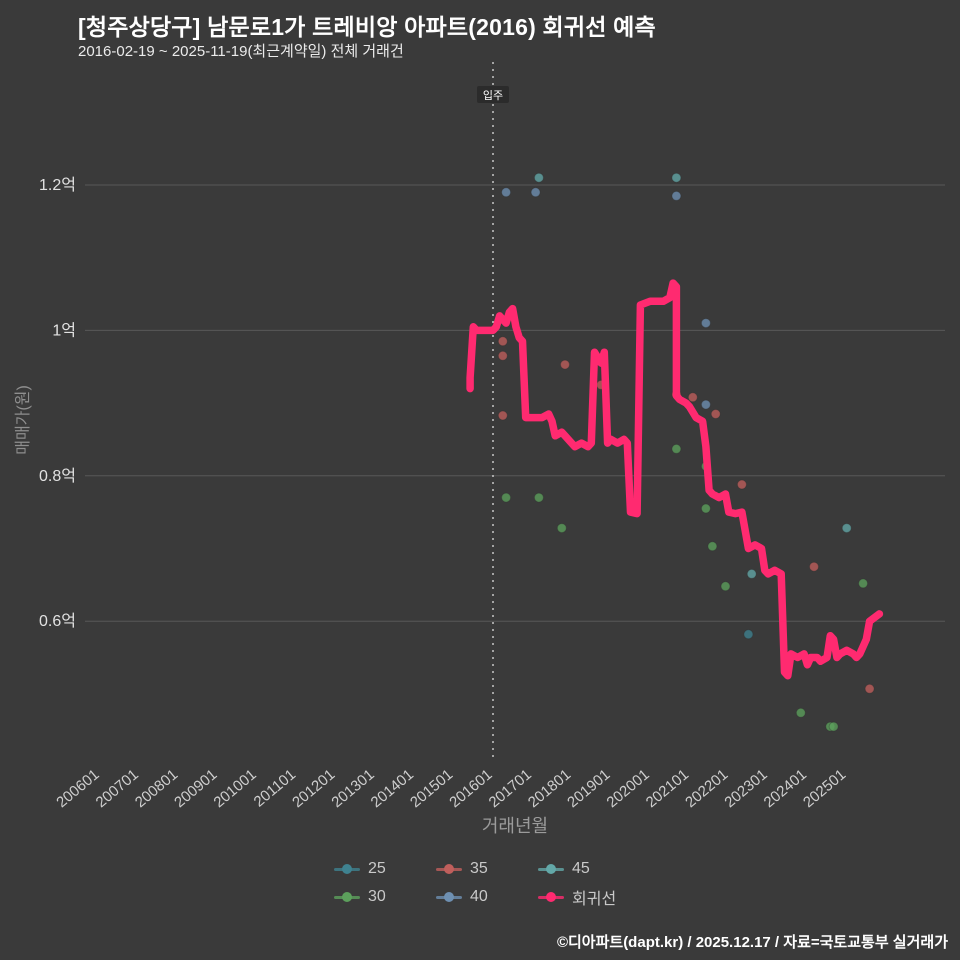 The width and height of the screenshot is (960, 960). What do you see at coordinates (77, 788) in the screenshot?
I see `x-tick-label: 200601` at bounding box center [77, 788].